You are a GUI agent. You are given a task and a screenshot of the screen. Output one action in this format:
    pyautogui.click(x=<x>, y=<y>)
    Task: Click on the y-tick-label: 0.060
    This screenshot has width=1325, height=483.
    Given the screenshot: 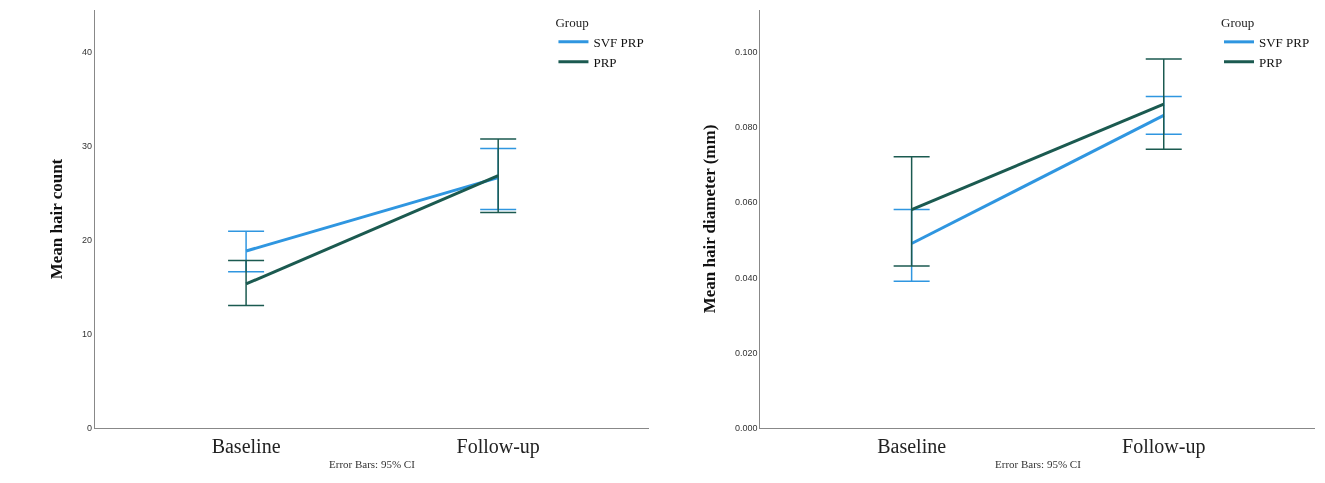 What is the action you would take?
    pyautogui.click(x=746, y=202)
    